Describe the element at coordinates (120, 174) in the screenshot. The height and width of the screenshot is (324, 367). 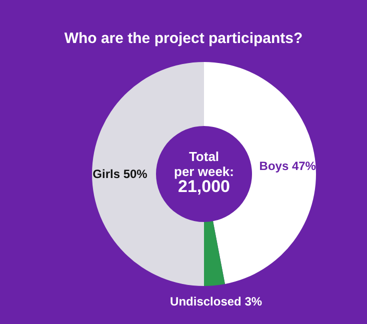
I see `slice-label: Girls 50%` at that location.